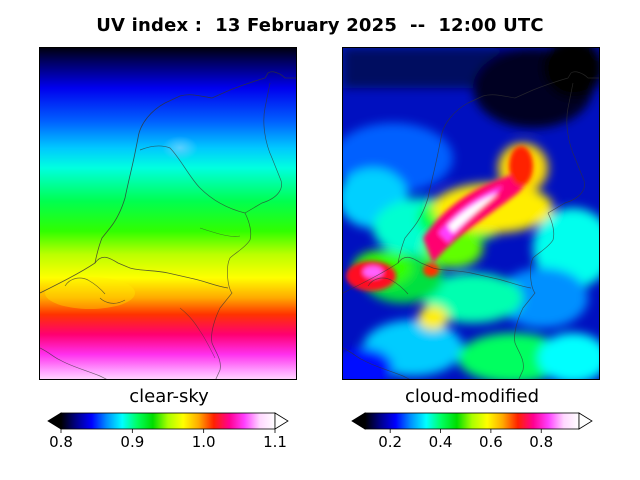 Image resolution: width=640 pixels, height=480 pixels. Describe the element at coordinates (203, 442) in the screenshot. I see `colorbar-tick-label: 1.0` at that location.